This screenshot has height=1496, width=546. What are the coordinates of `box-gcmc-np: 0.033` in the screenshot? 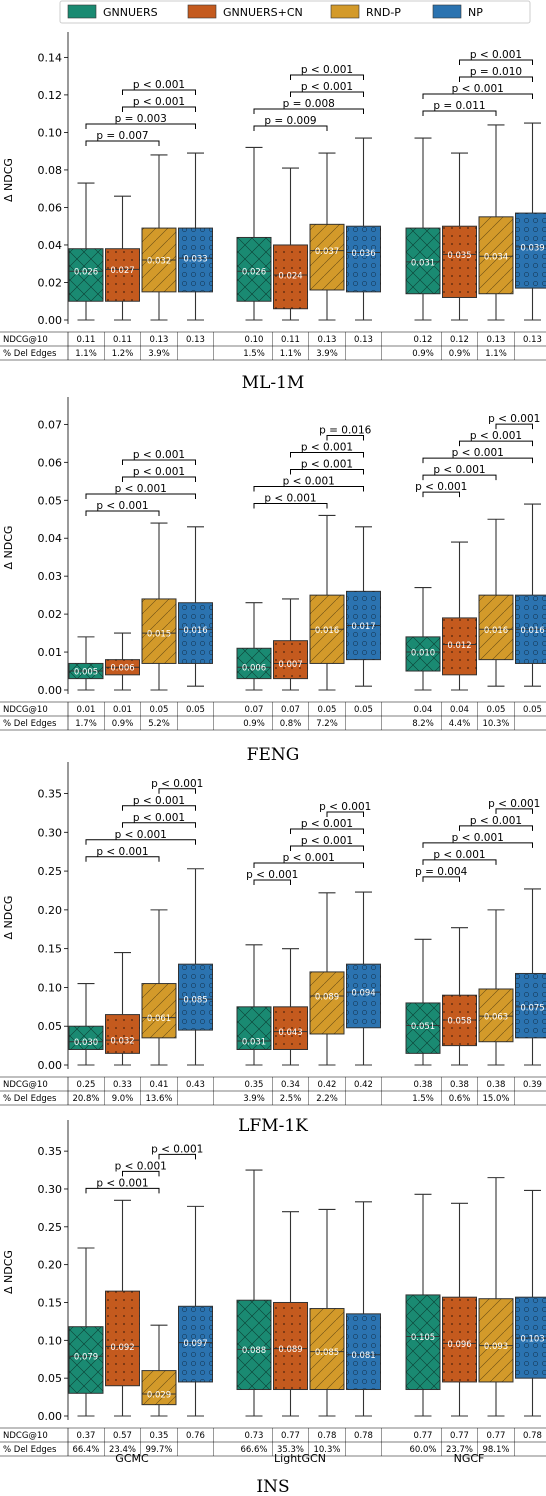 It's located at (195, 236).